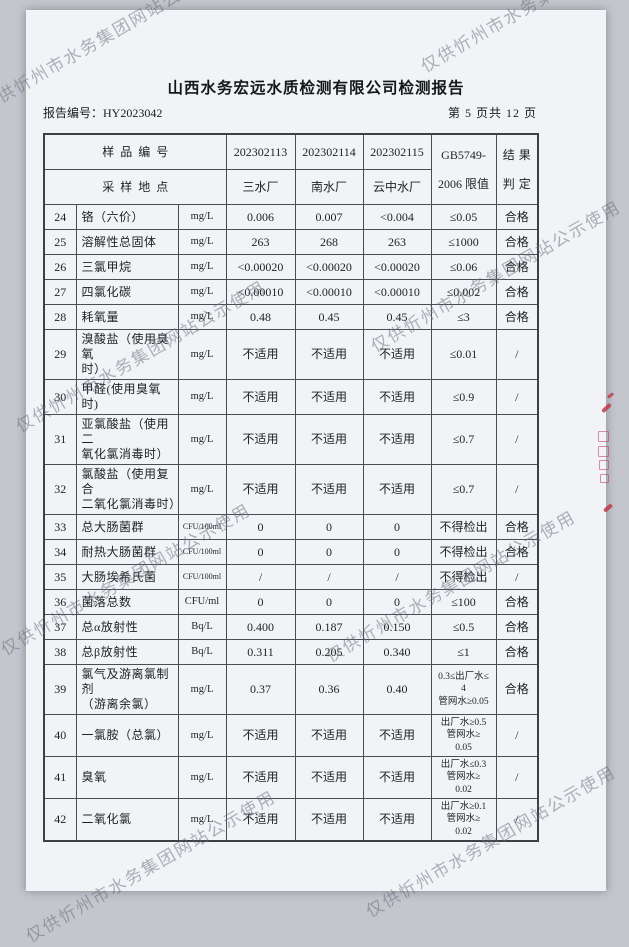 The width and height of the screenshot is (629, 947). I want to click on sample-id-label-cell: 样品编号, so click(135, 151).